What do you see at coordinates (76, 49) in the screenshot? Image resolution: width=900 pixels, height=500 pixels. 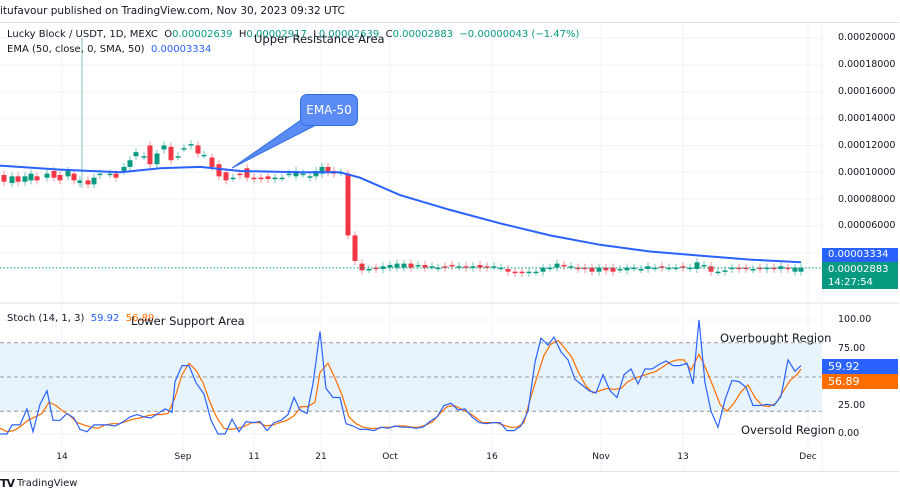 I see `ema-indicator-label: EMA (50, close, 0, SMA, 50)` at bounding box center [76, 49].